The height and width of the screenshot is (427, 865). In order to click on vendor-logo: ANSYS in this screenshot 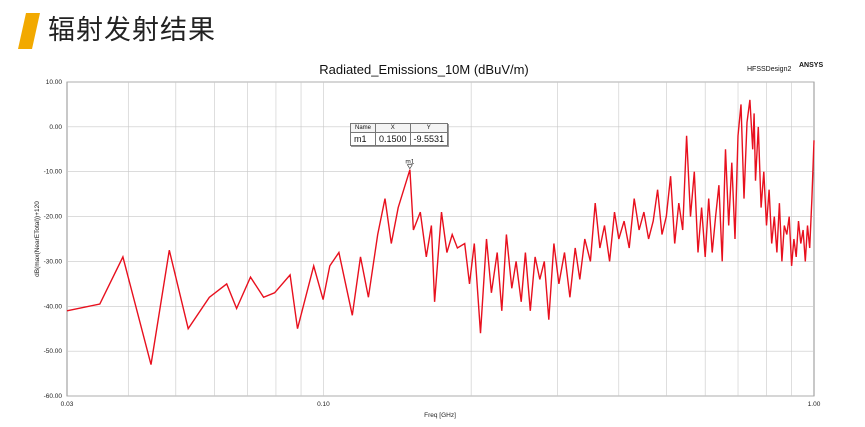, I will do `click(811, 65)`.